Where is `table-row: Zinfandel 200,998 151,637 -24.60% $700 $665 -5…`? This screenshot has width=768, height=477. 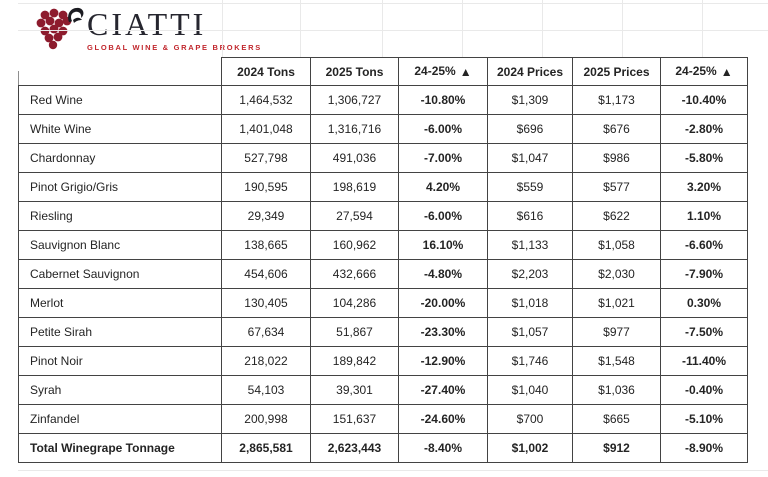
table-row: Zinfandel 200,998 151,637 -24.60% $700 $665 -5… is located at coordinates (383, 419).